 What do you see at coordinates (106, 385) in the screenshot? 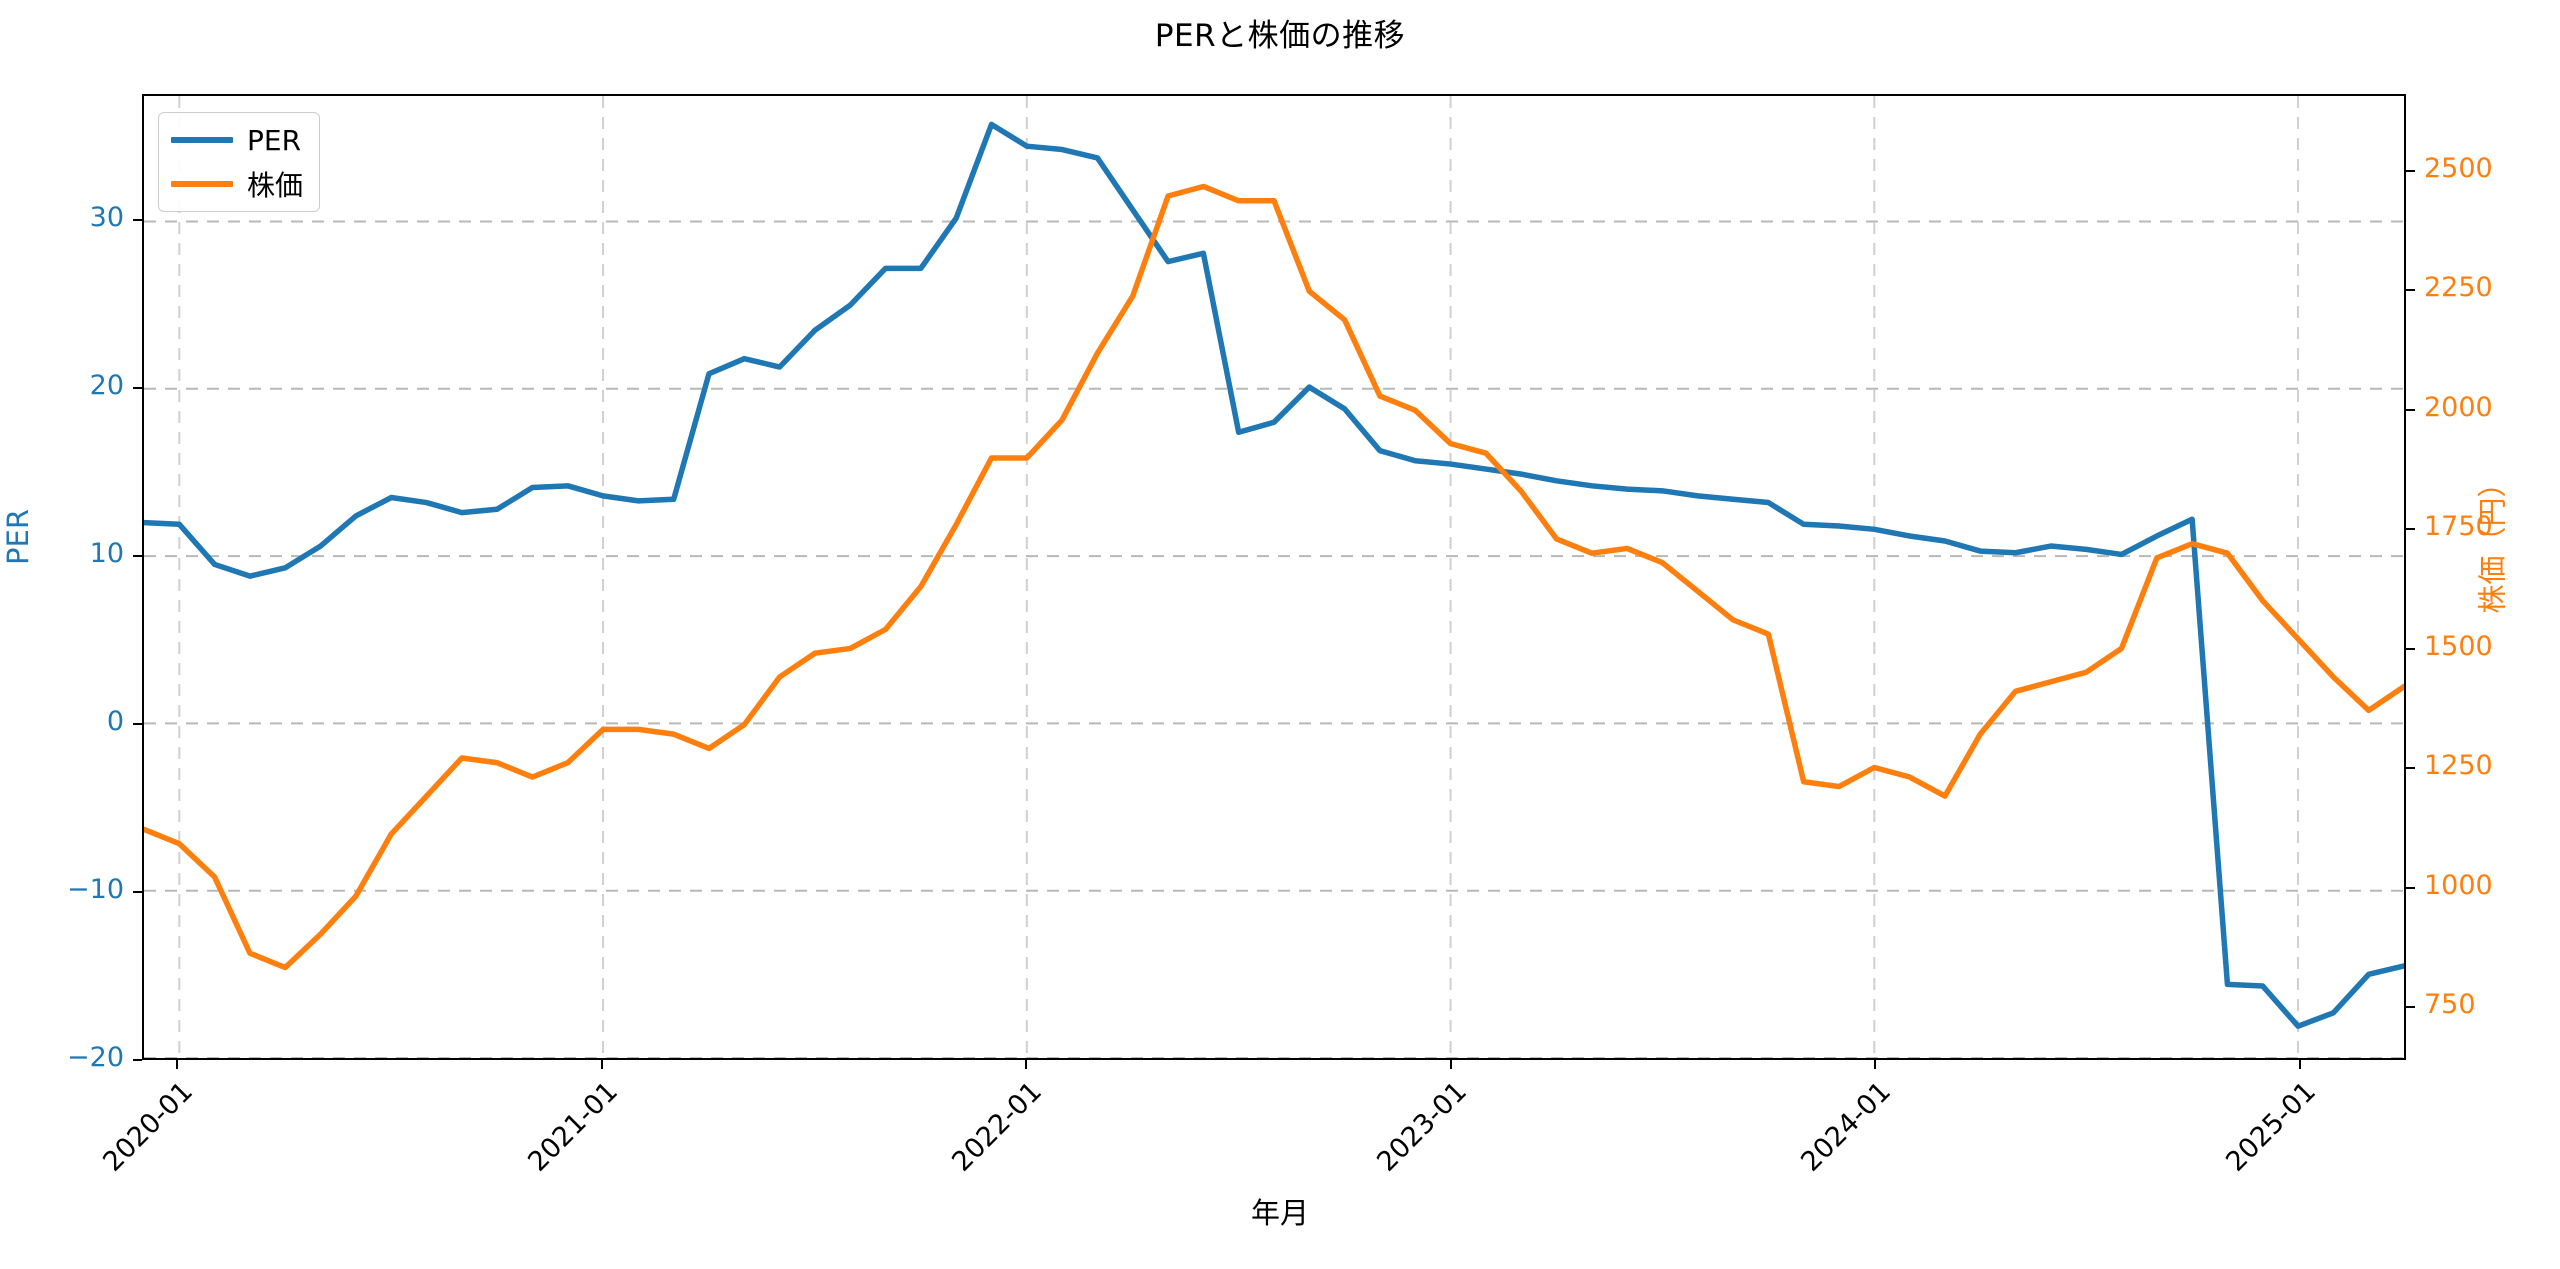
I see `y-tick-left-20: 20` at bounding box center [106, 385].